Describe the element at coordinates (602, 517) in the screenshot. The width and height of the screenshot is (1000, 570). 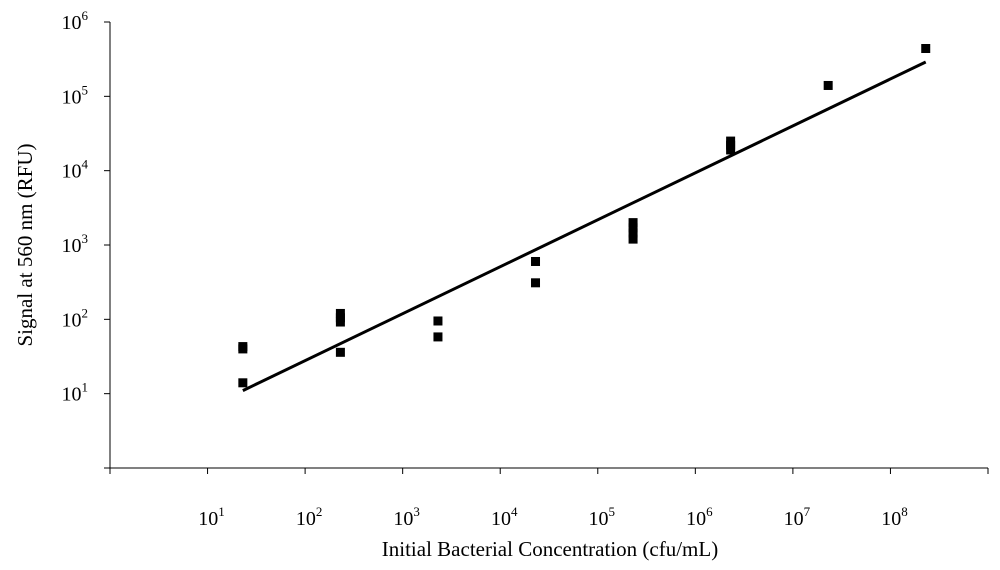
I see `x-tick-label: 10⁵` at that location.